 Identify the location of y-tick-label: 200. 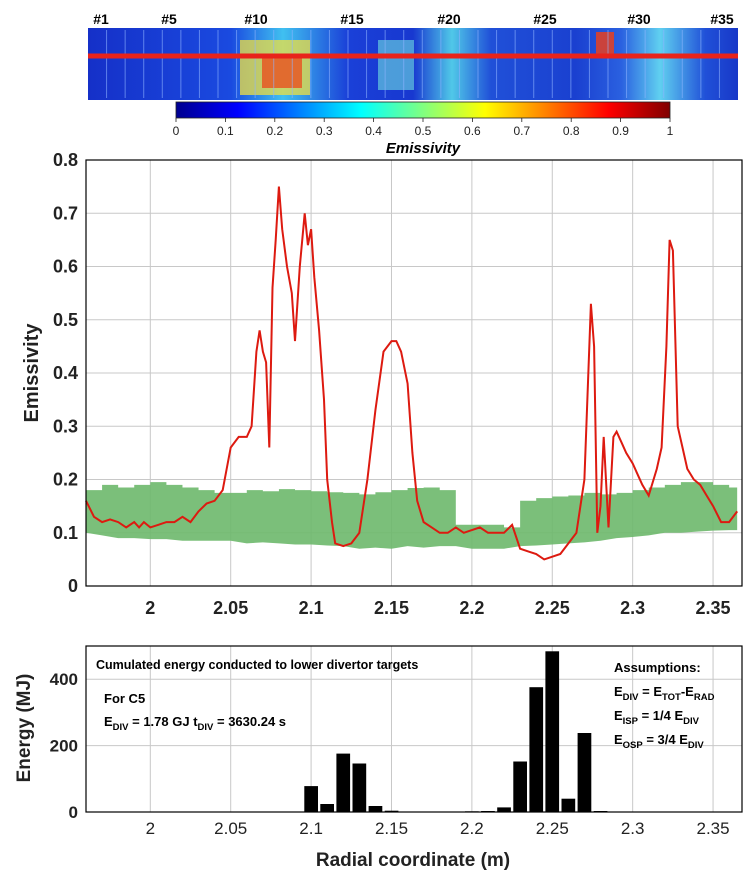
(64, 746).